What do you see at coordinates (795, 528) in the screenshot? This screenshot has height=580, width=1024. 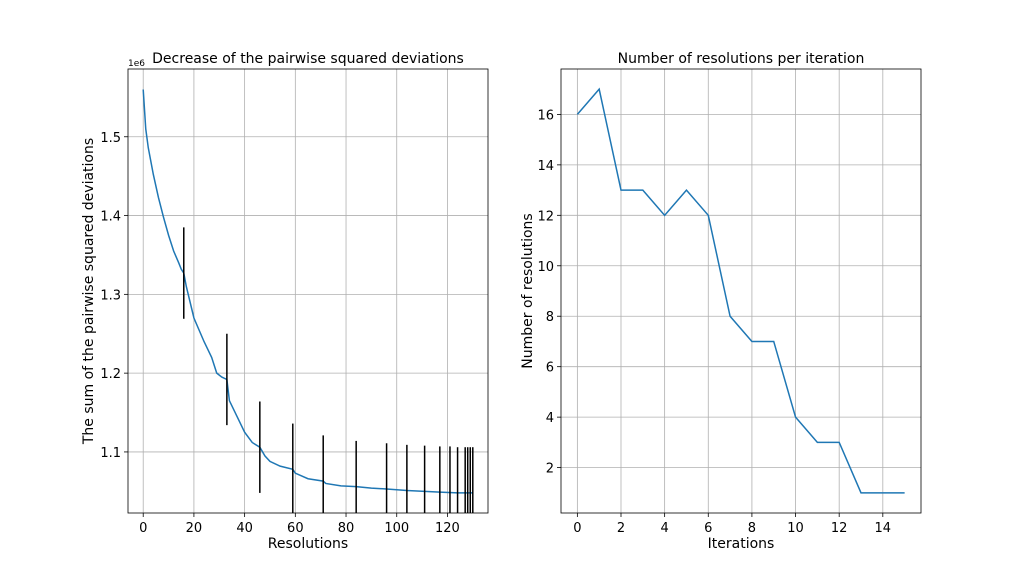 I see `x-tick-label: 10` at bounding box center [795, 528].